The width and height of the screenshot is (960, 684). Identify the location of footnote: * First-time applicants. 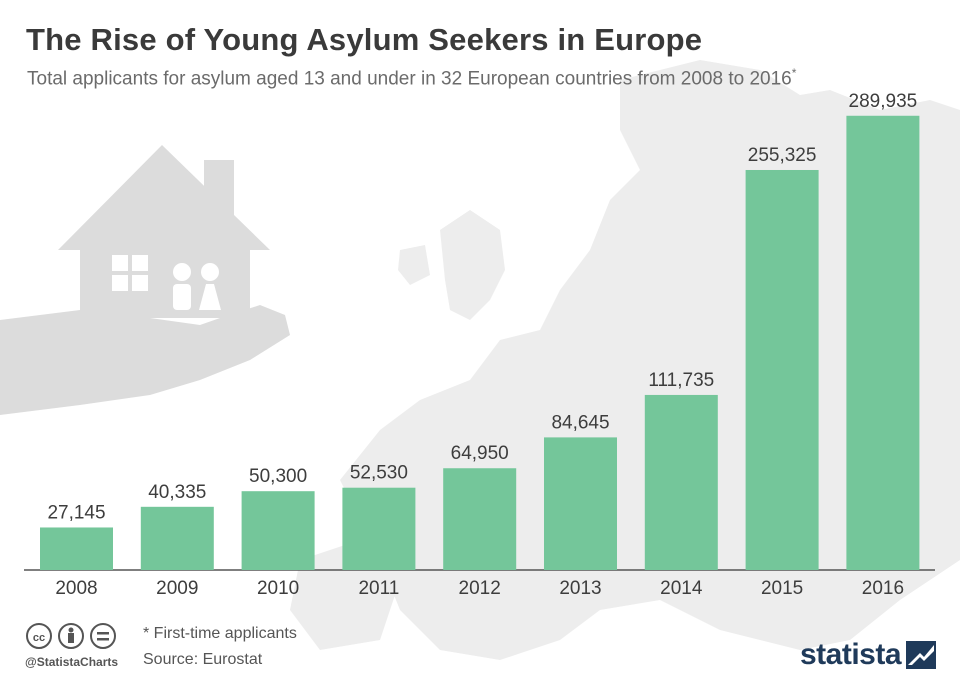
(220, 633).